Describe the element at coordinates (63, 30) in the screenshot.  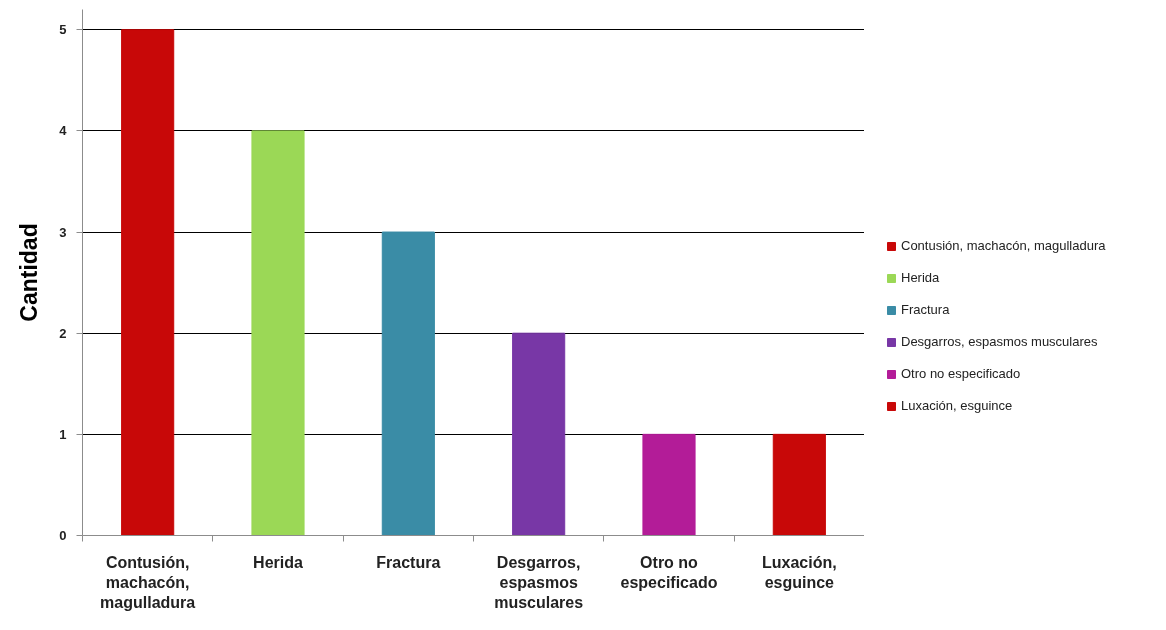
I see `y-tick-label: 5` at that location.